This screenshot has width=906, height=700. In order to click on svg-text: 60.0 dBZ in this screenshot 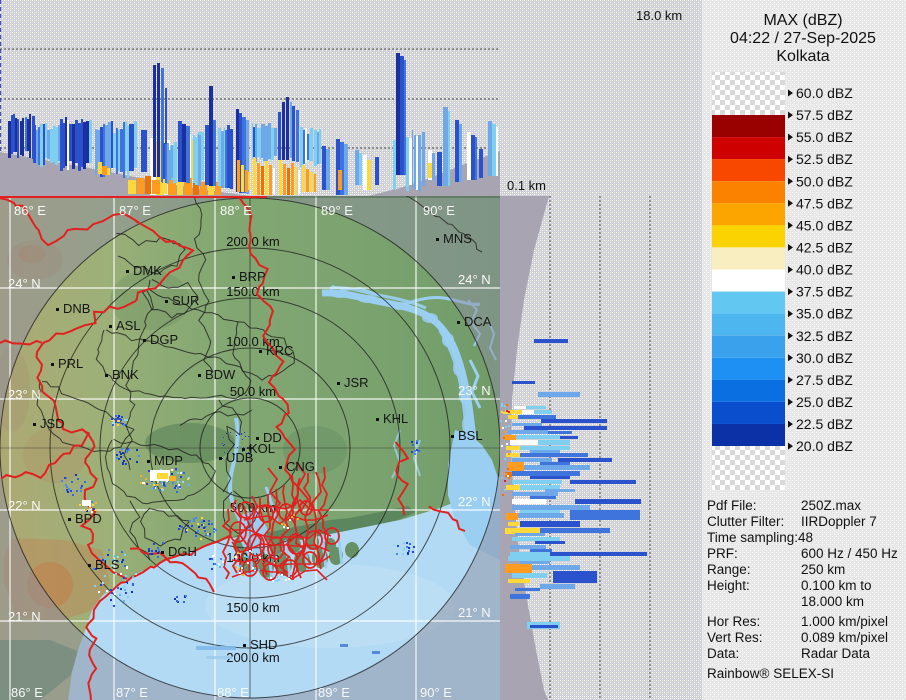, I will do `click(824, 93)`.